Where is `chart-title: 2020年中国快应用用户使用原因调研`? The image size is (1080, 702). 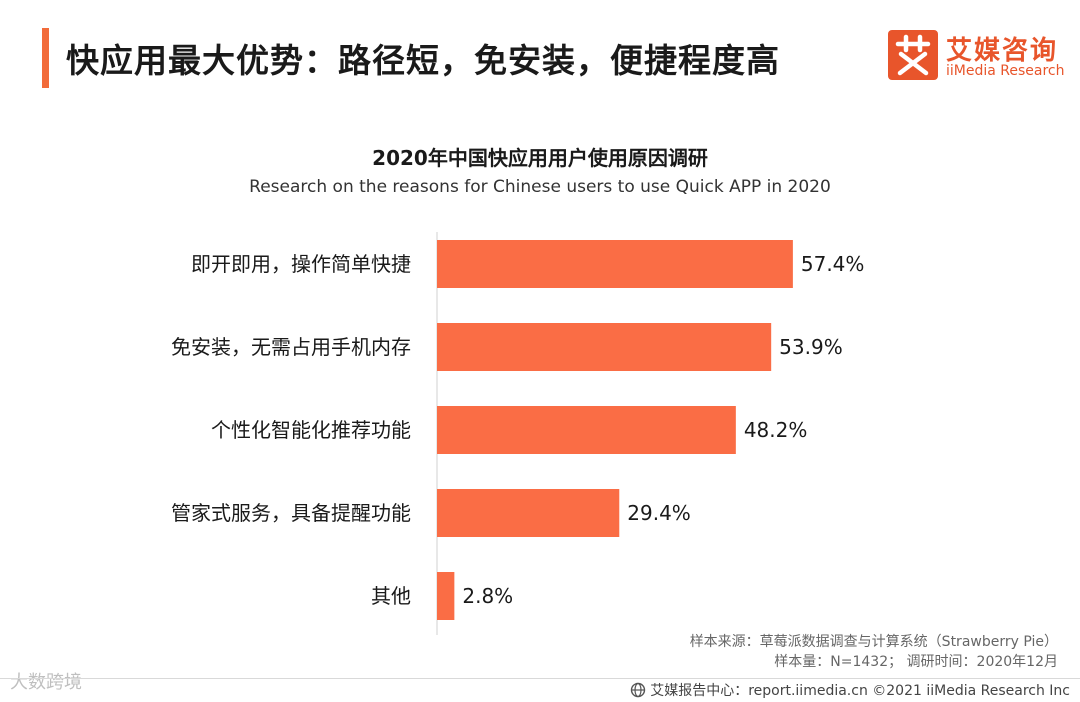
chart-title: 2020年中国快应用用户使用原因调研 is located at coordinates (540, 158).